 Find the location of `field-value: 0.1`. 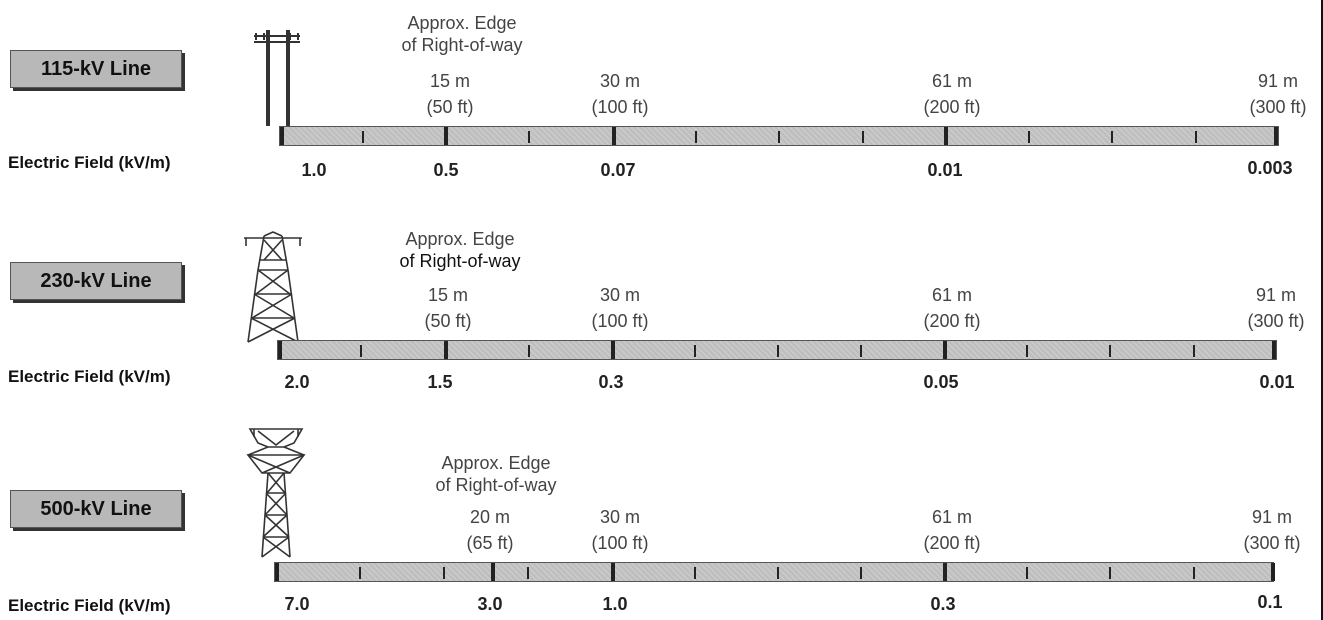

field-value: 0.1 is located at coordinates (1270, 602).